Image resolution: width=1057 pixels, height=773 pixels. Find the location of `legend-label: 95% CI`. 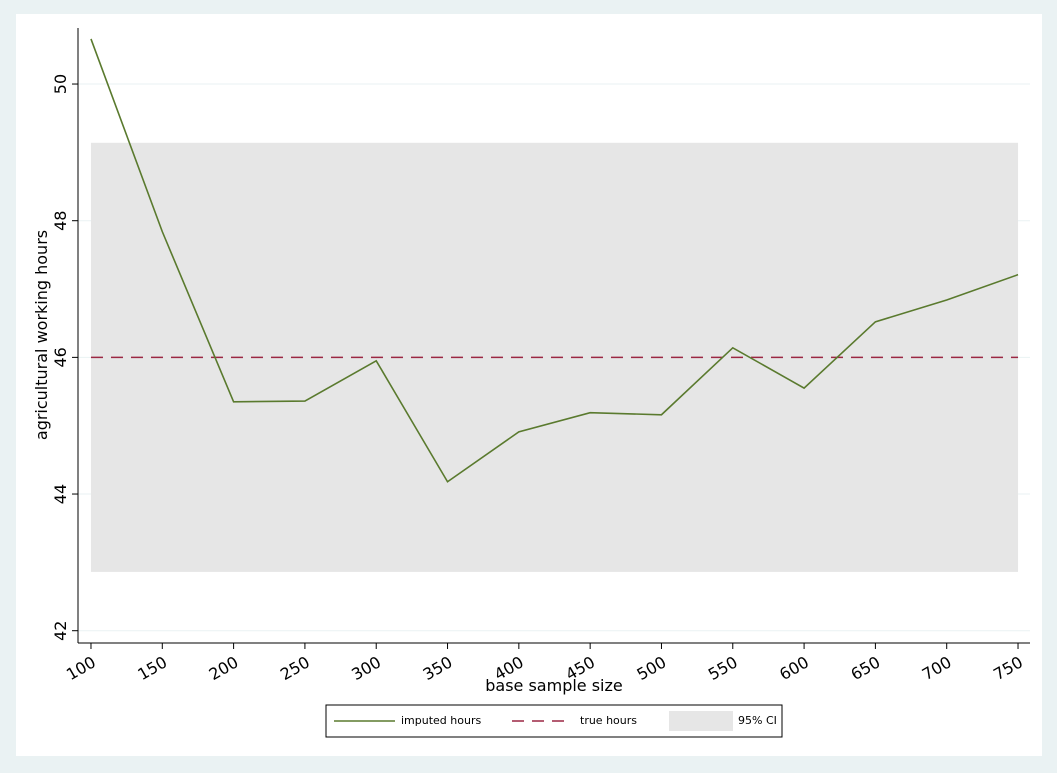

legend-label: 95% CI is located at coordinates (757, 720).